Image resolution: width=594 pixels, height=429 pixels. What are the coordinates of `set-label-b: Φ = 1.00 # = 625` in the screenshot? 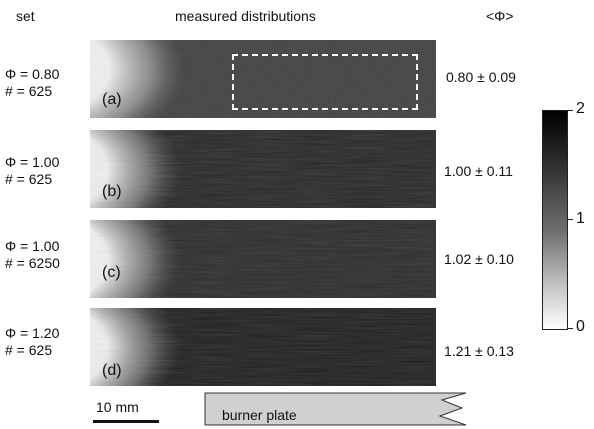 It's located at (32, 171).